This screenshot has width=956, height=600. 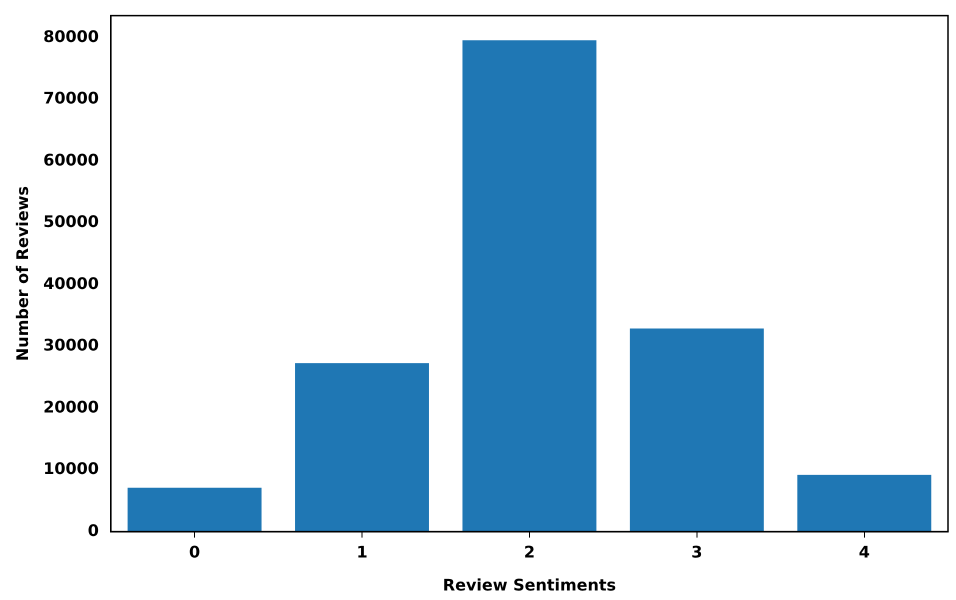 What do you see at coordinates (71, 468) in the screenshot?
I see `y-tick-label: 10000` at bounding box center [71, 468].